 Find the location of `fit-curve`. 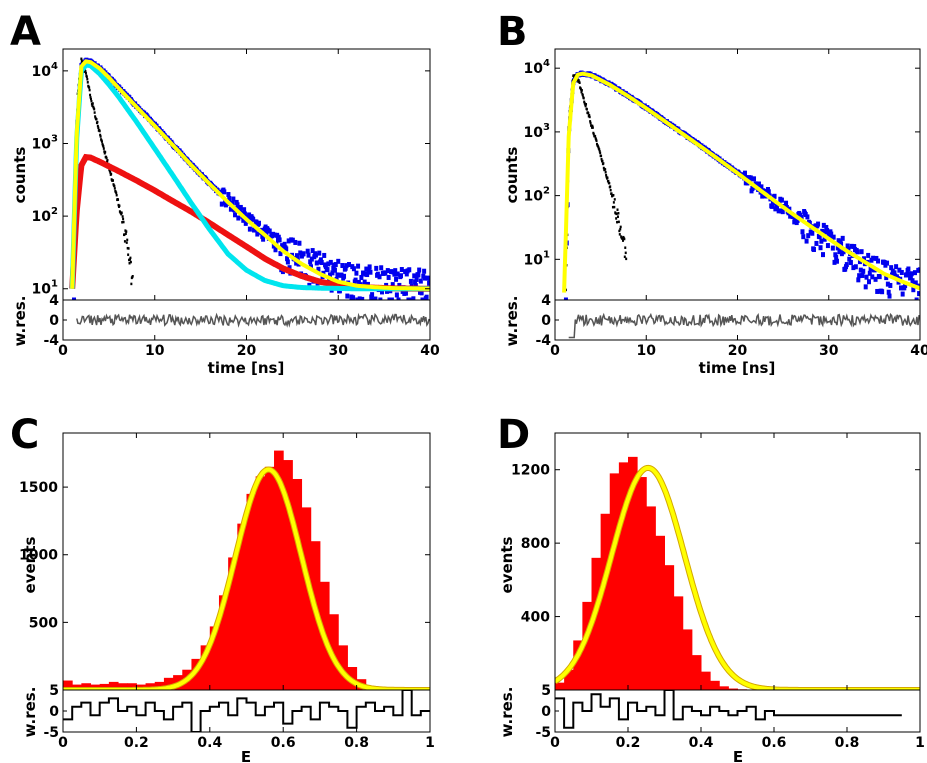

fit-curve is located at coordinates (250, 175).